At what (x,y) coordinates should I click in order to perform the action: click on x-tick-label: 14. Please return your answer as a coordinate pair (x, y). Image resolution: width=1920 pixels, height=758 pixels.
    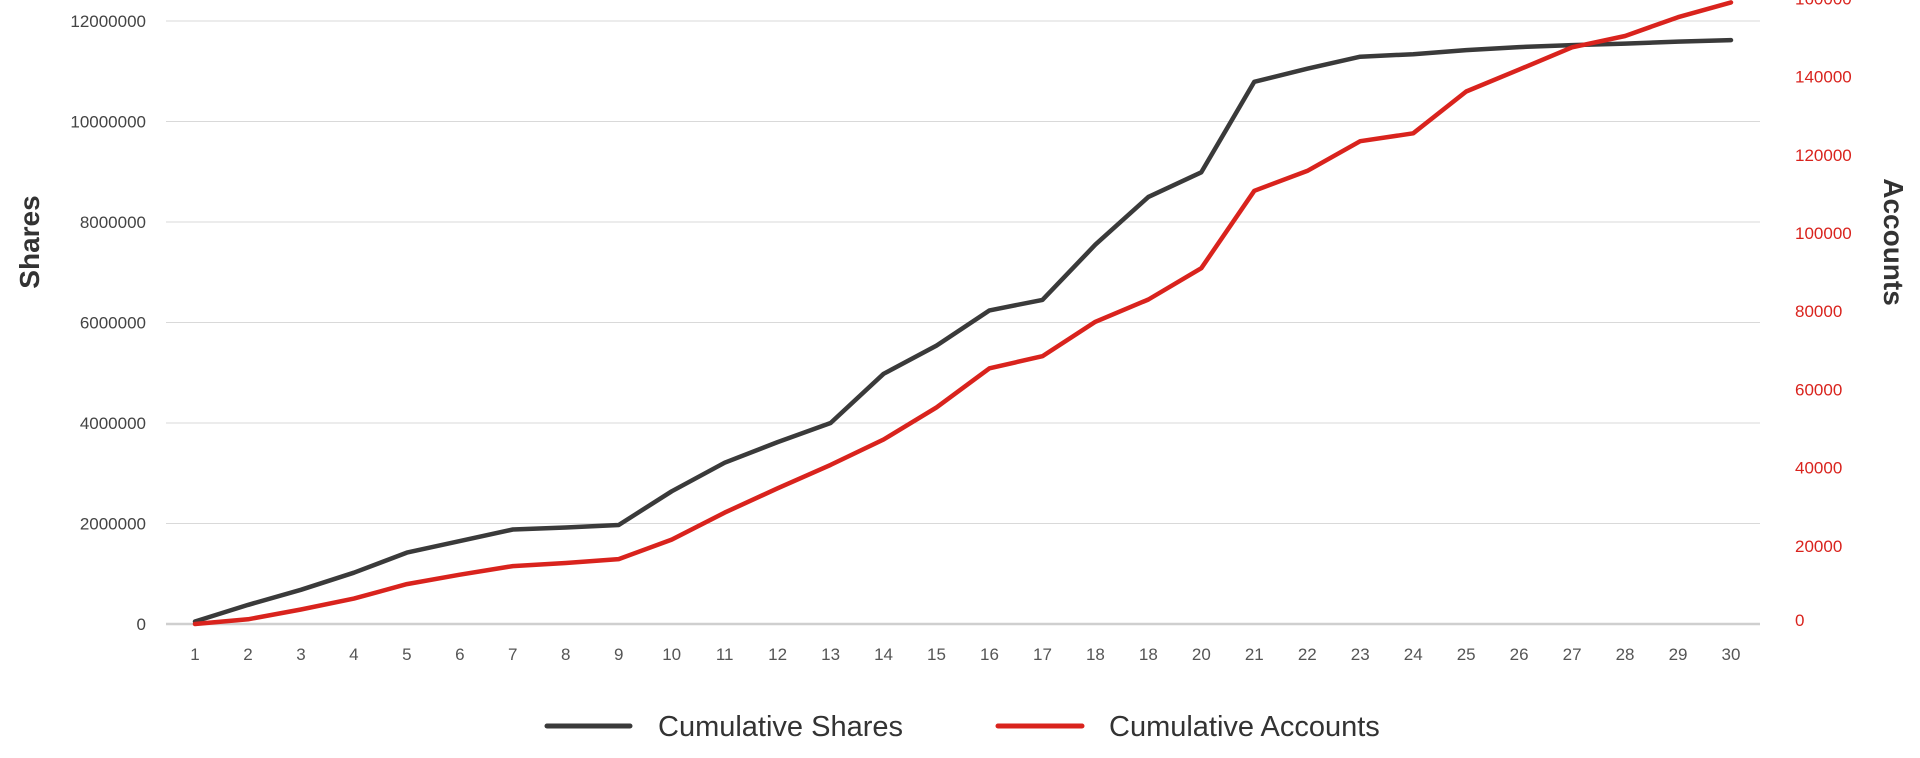
    Looking at the image, I should click on (883, 654).